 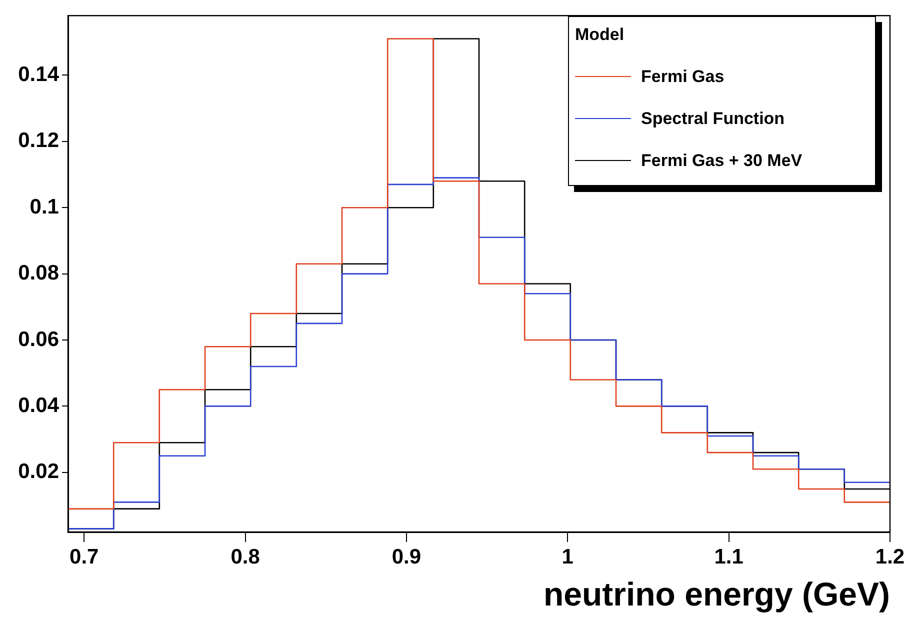 I want to click on x-tick-label: 1, so click(x=568, y=556).